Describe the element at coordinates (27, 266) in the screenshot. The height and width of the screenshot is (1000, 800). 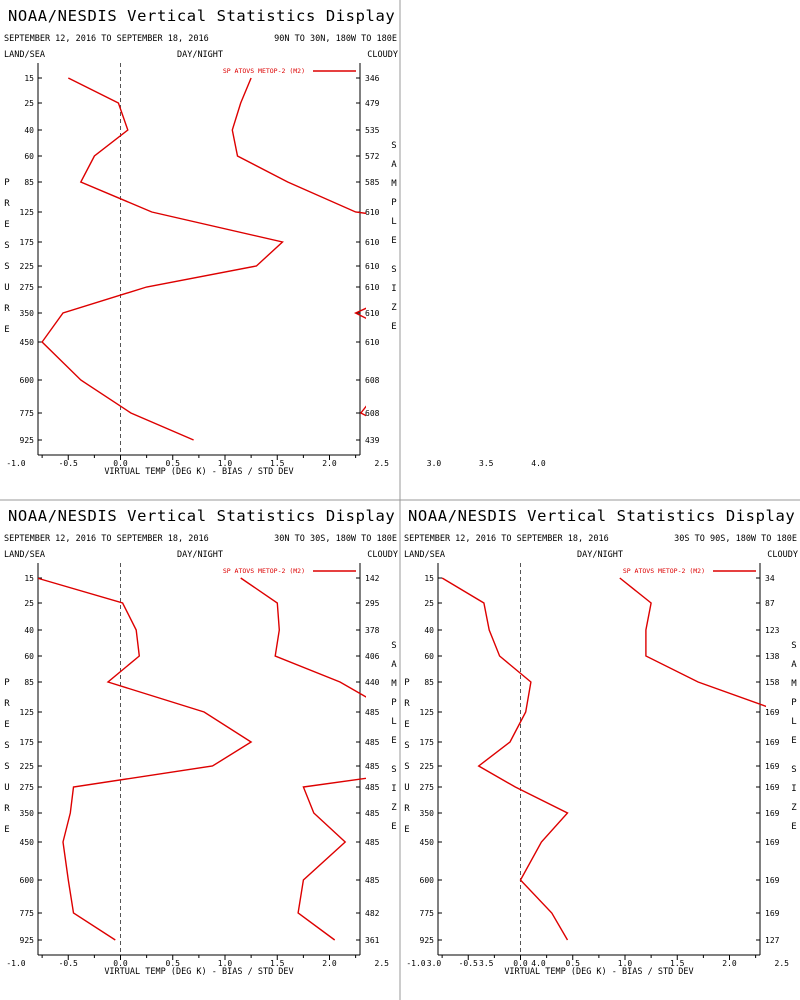
I see `pressure-tick-label: 225` at that location.